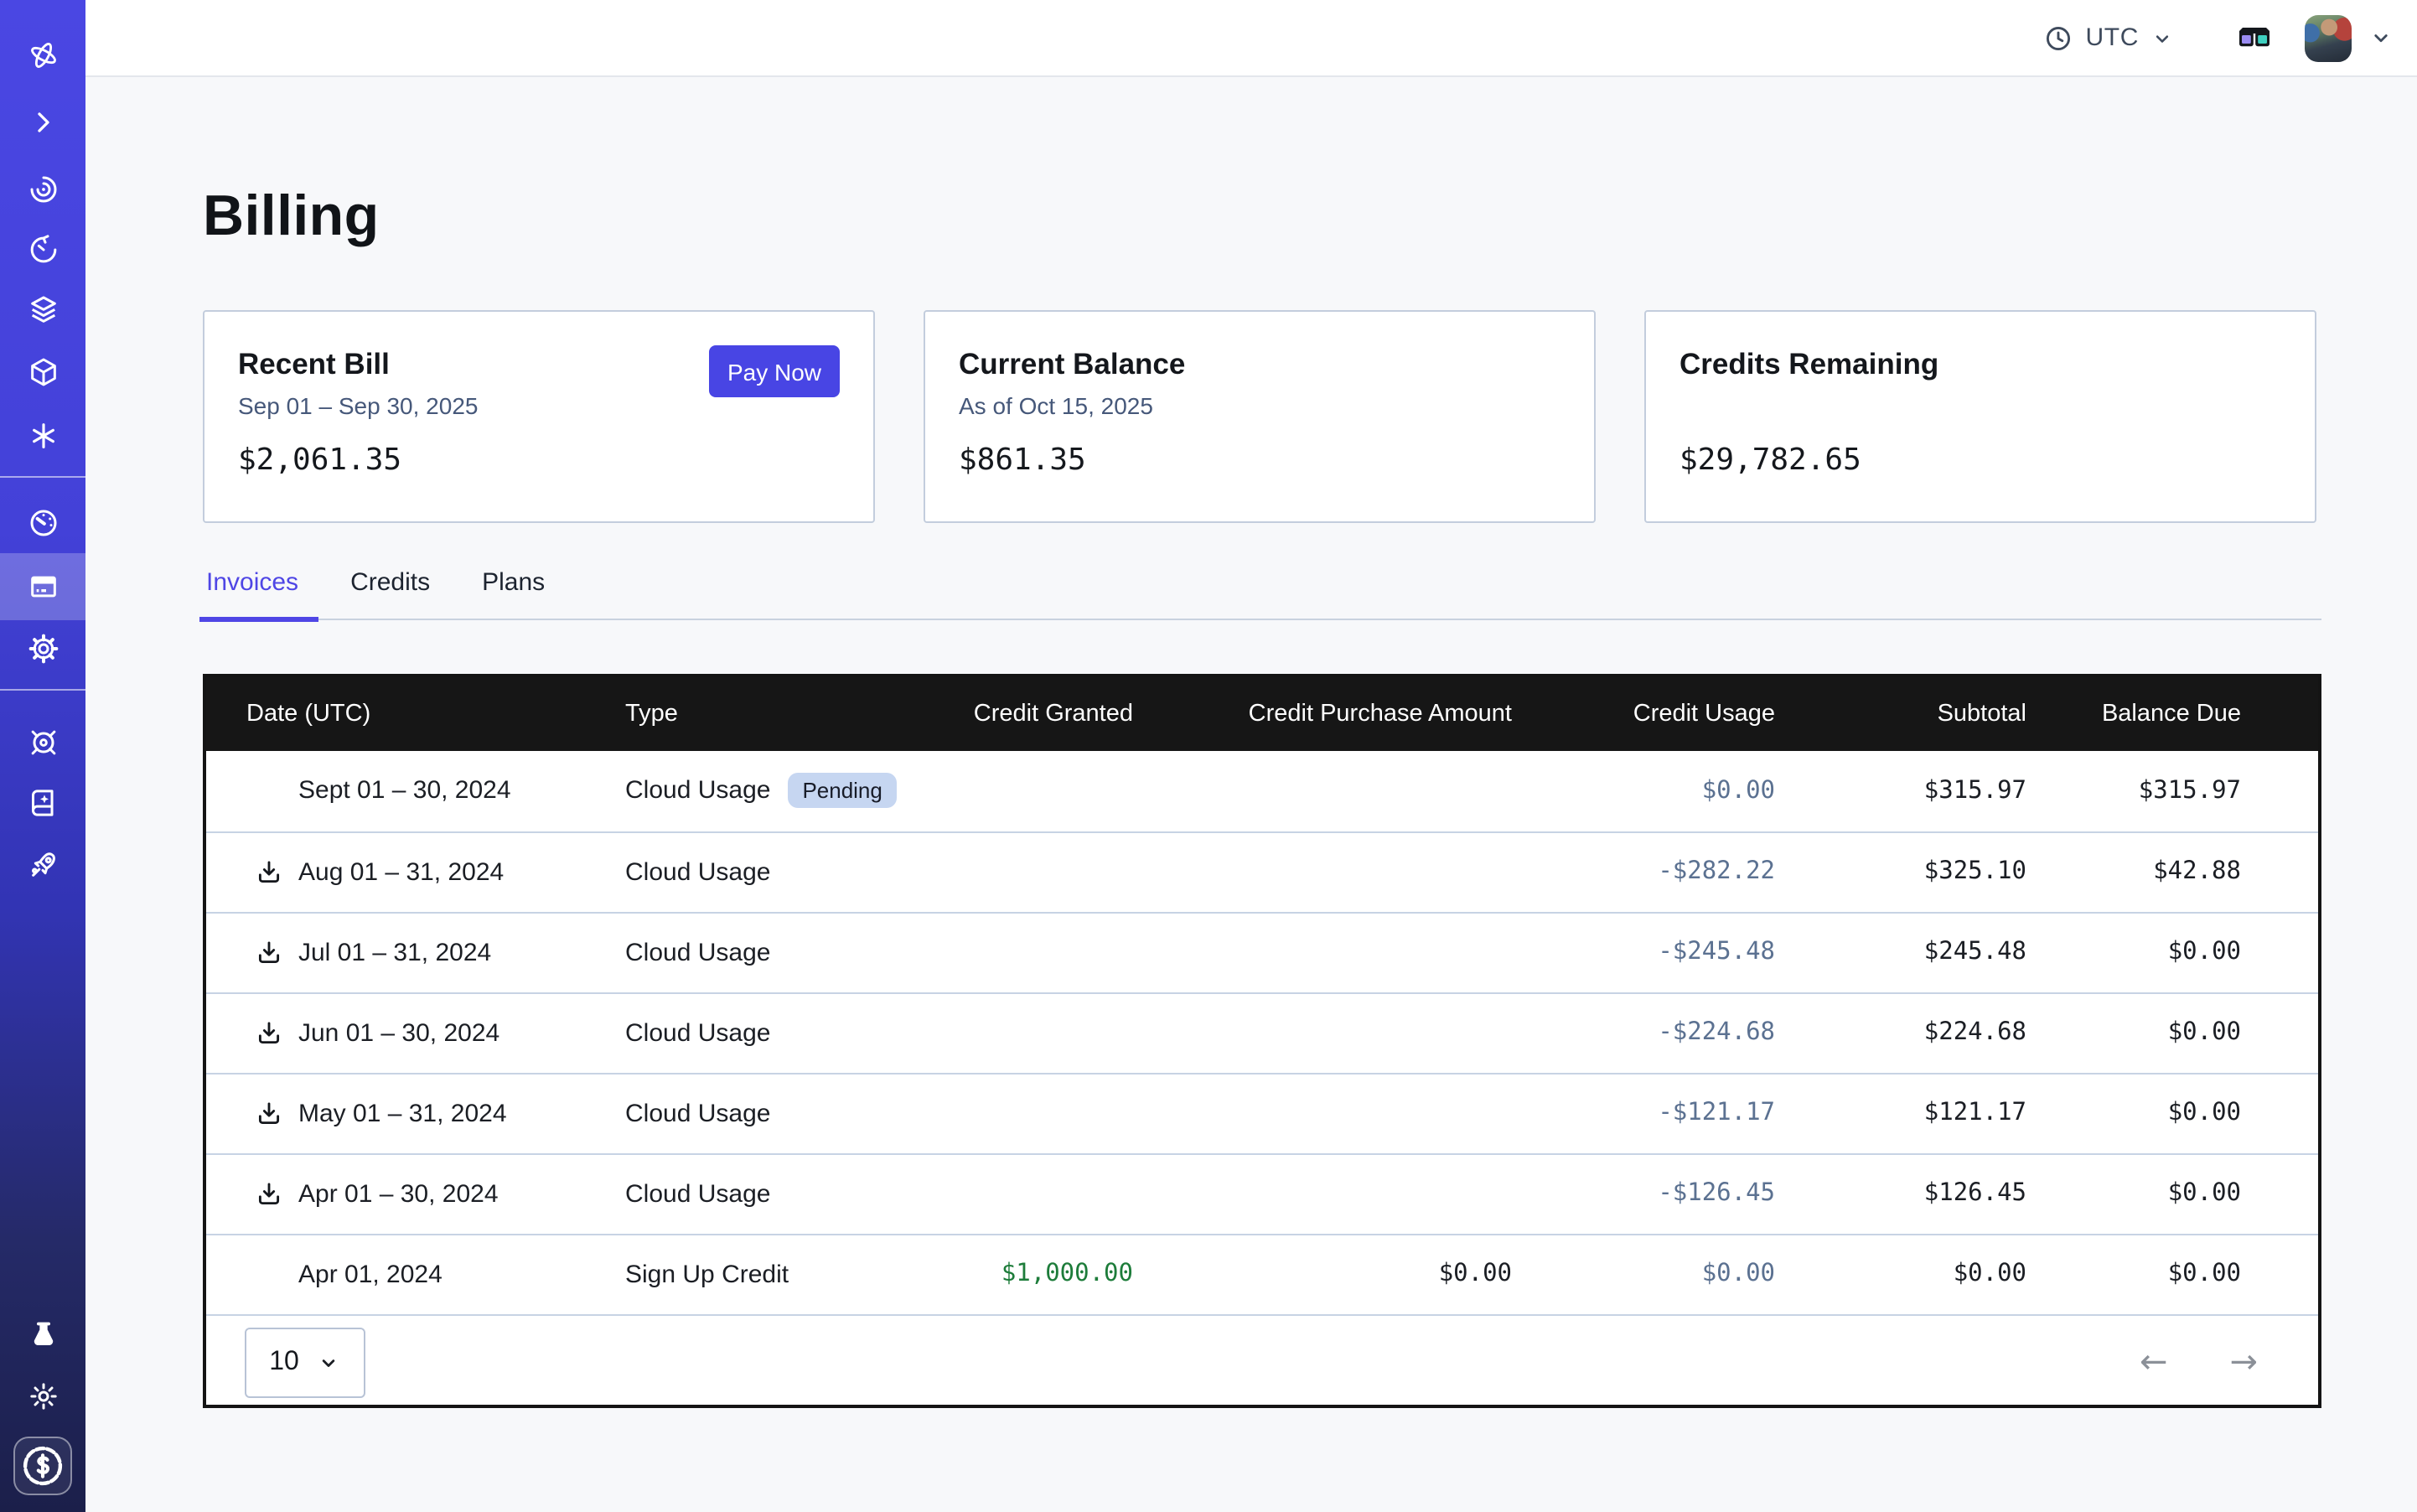  Describe the element at coordinates (2254, 38) in the screenshot. I see `3d-glasses-icon` at that location.